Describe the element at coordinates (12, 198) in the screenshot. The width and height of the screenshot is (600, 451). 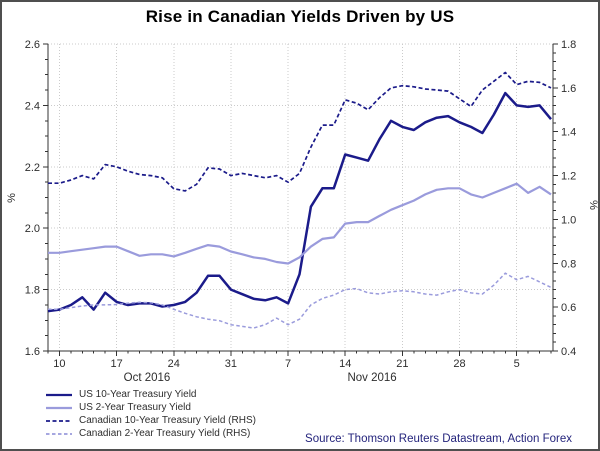
I see `left-axis-title: %` at that location.